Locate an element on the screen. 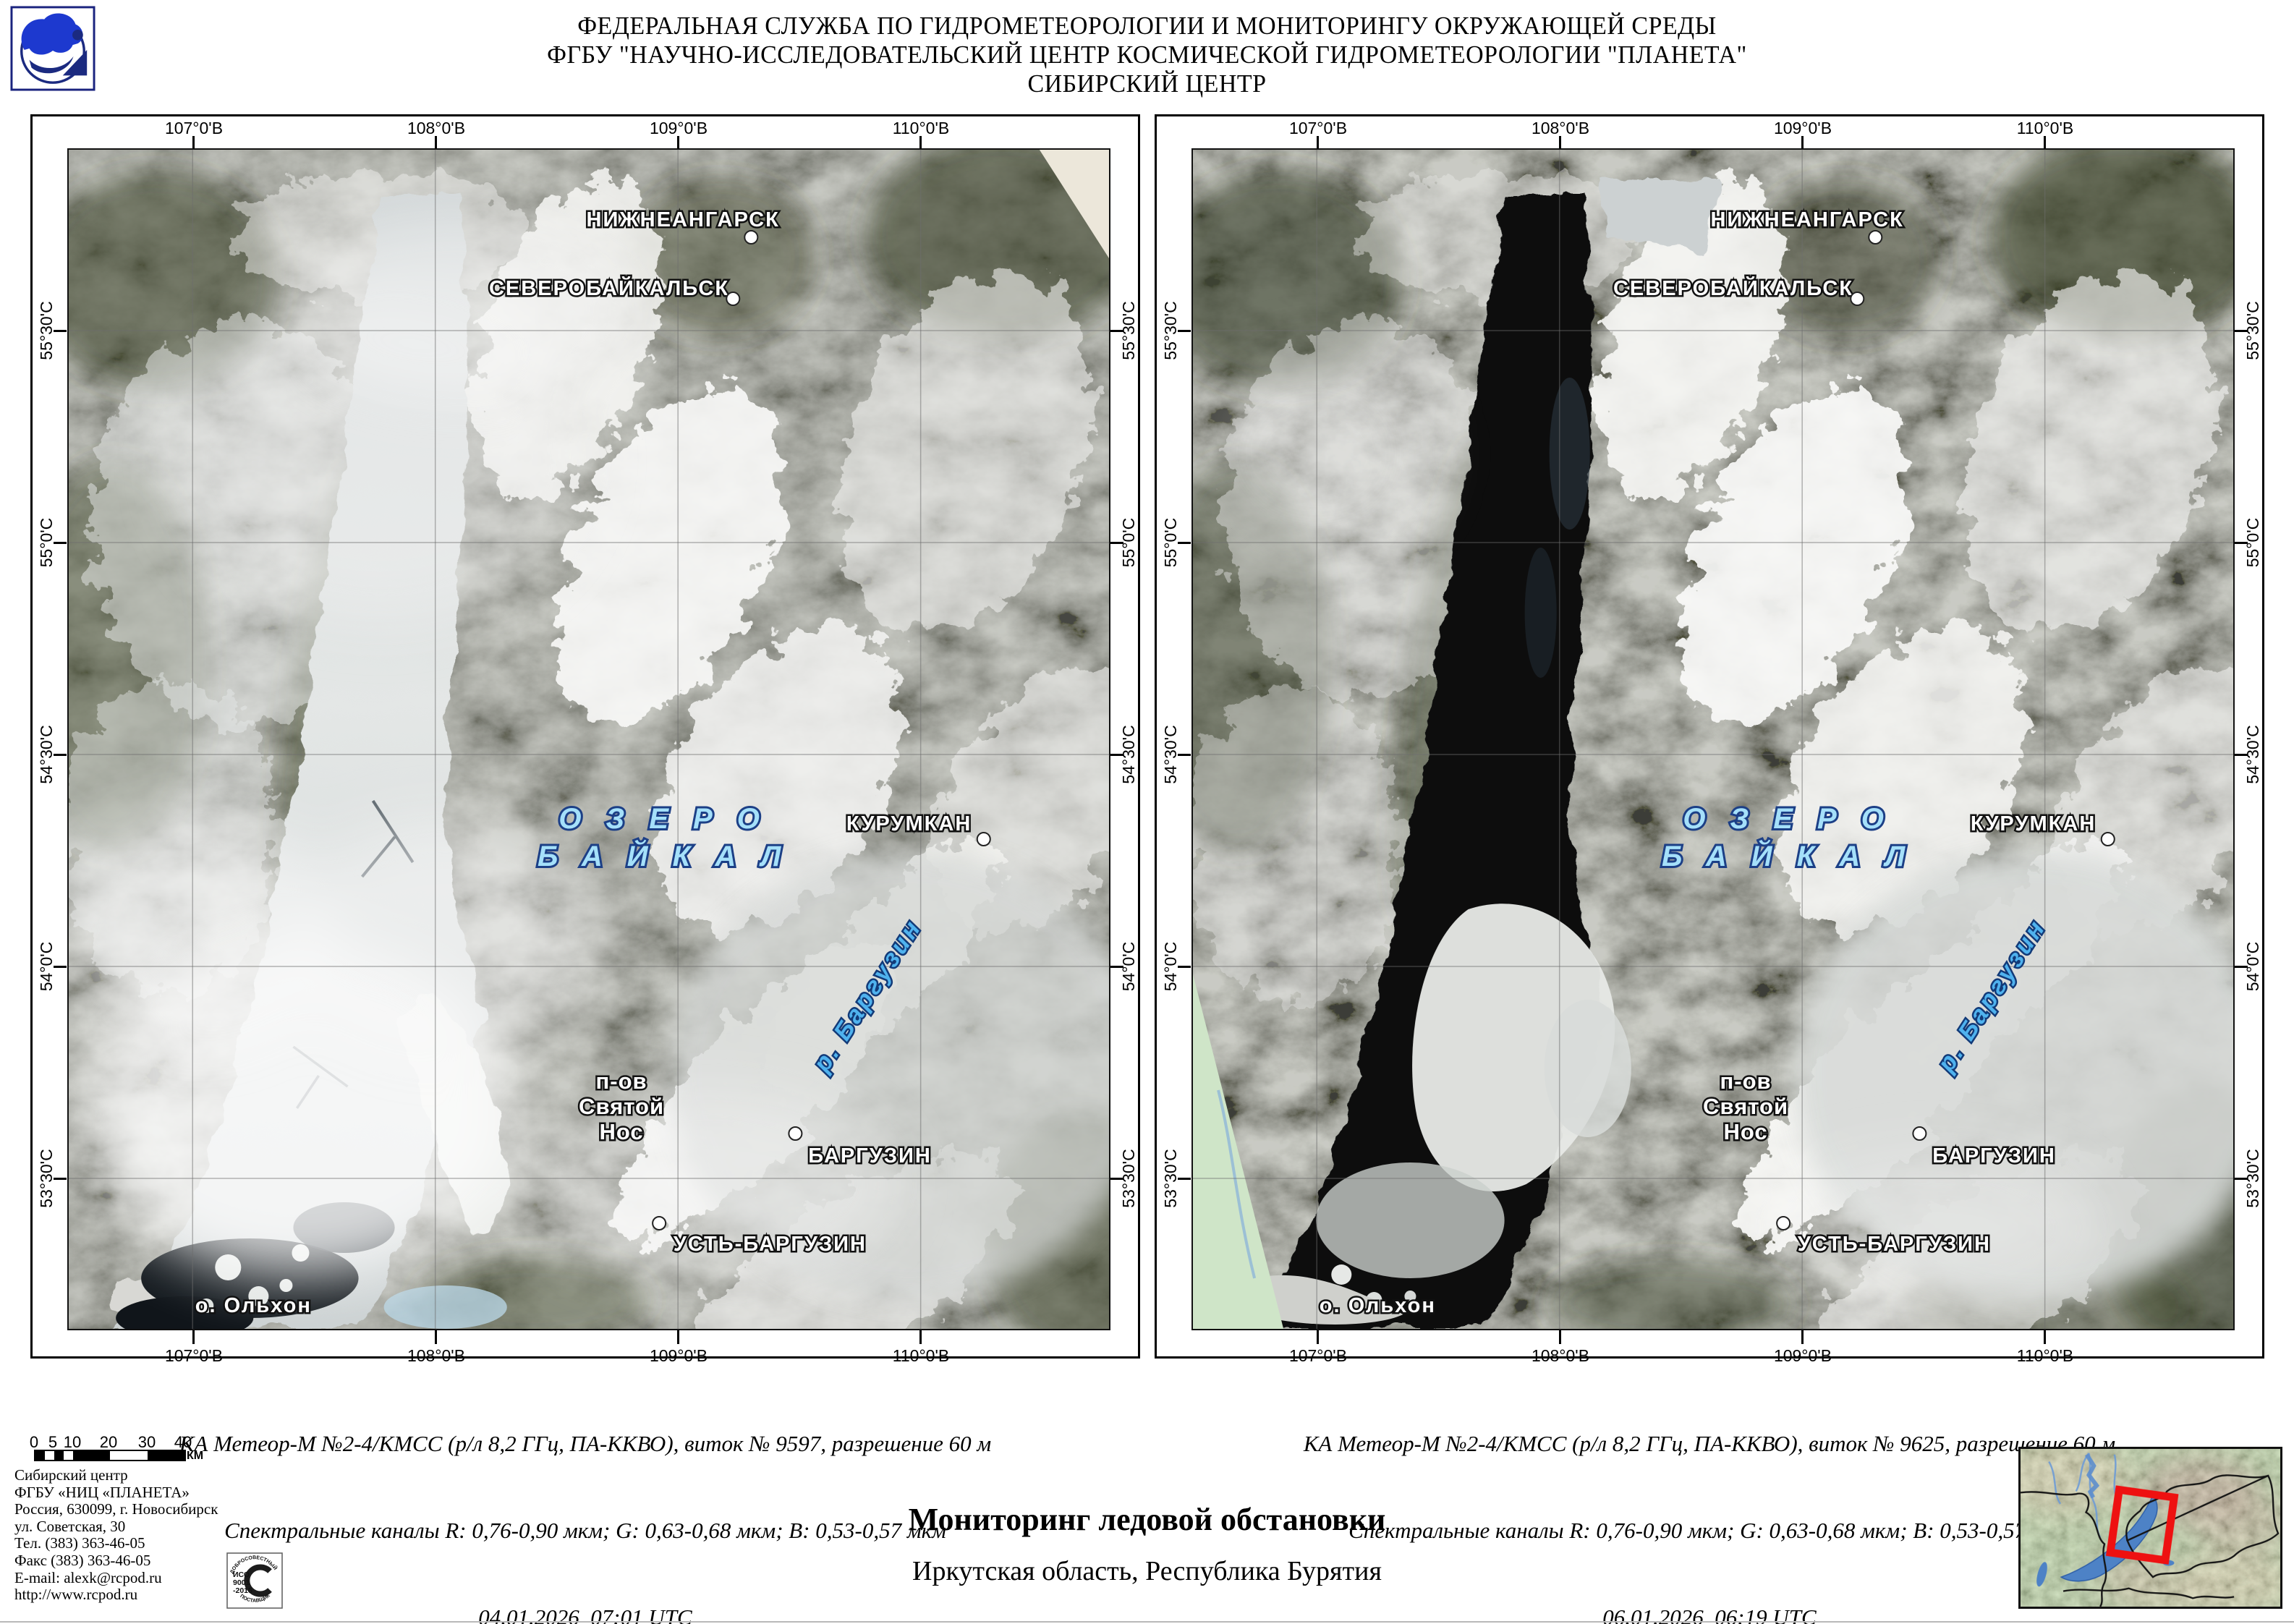 The height and width of the screenshot is (1624, 2294). admin-boundaries is located at coordinates (2150, 1540).